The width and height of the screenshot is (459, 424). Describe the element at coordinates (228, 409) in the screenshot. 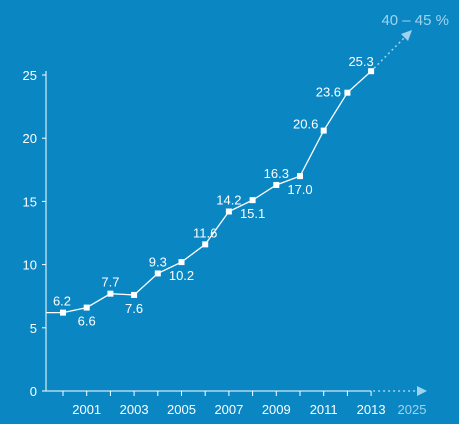

I see `x-tick-label-2007: 2007` at that location.